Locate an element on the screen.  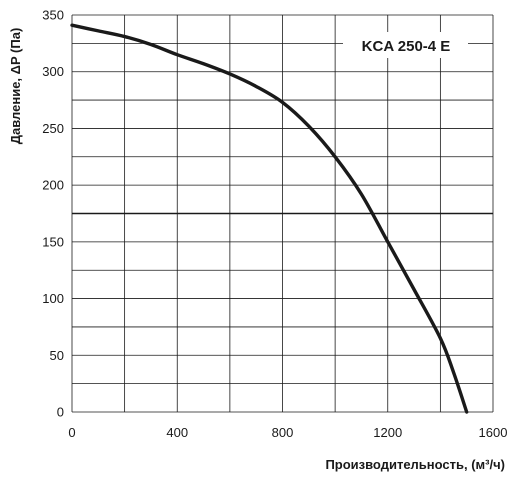
y-axis-title: Давление, ΔP (Па) is located at coordinates (15, 86).